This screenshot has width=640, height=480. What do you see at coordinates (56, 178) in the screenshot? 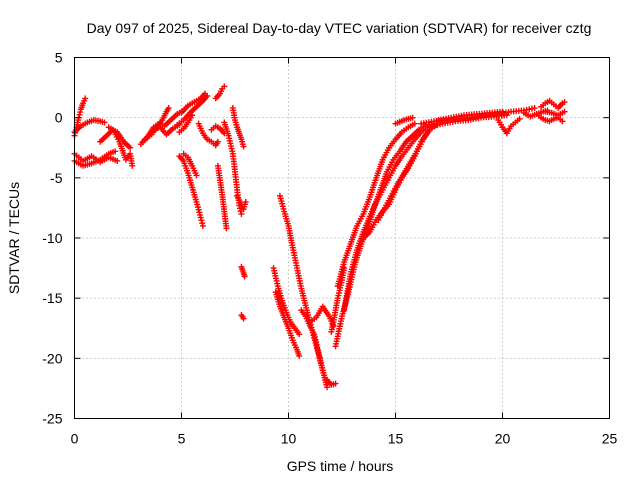
I see `y-tick-label: -5` at bounding box center [56, 178].